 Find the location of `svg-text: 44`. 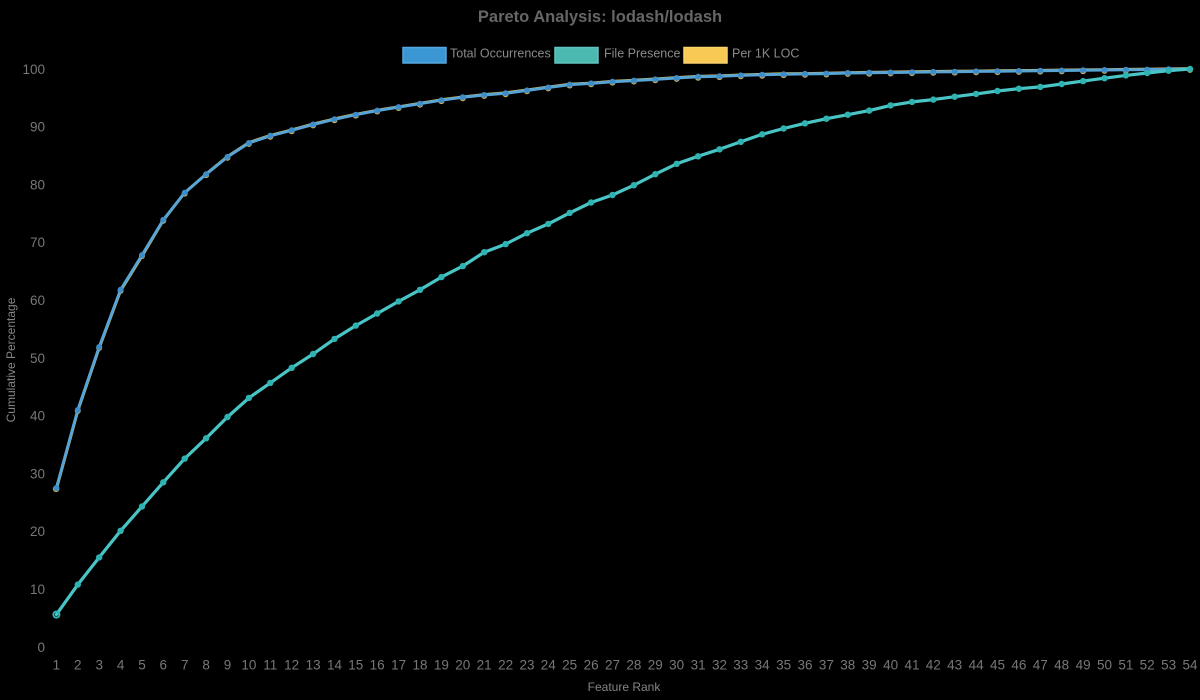

svg-text: 44 is located at coordinates (977, 665).